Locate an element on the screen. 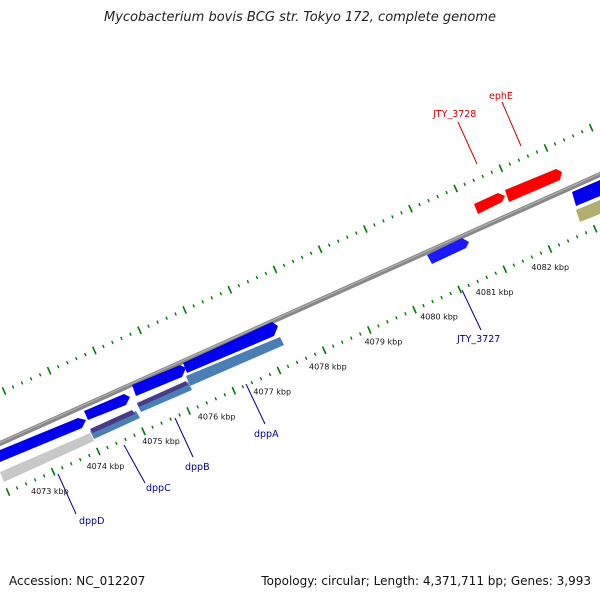  gene-label-ephE: ephE is located at coordinates (501, 96).